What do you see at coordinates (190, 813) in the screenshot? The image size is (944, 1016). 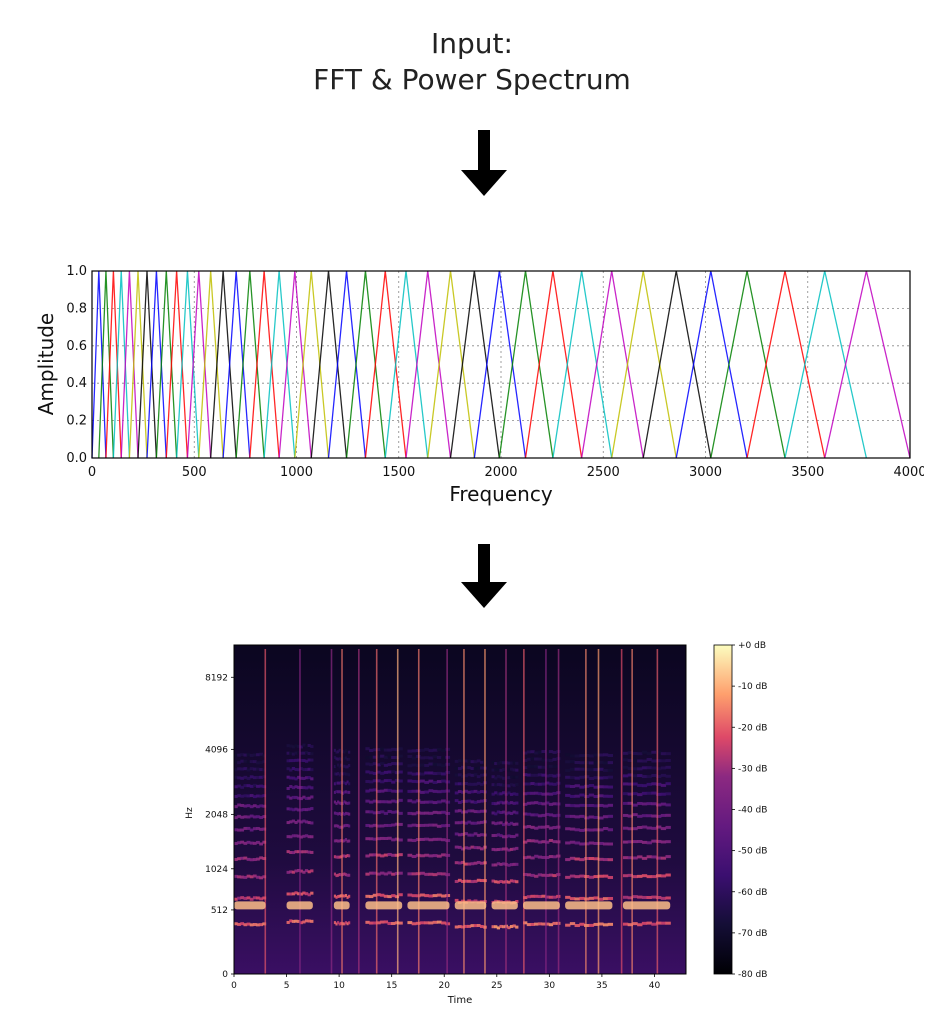 I see `y-axis-label: Hz` at bounding box center [190, 813].